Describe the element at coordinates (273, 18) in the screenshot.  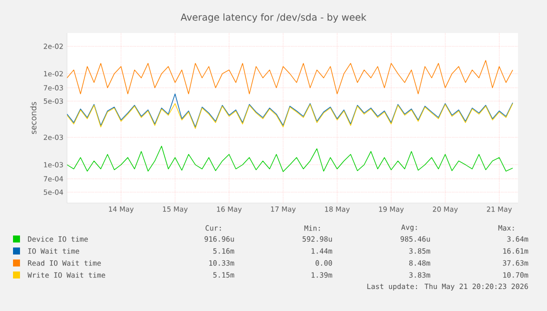
I see `chart-title: Average latency for /dev/sda - by week` at that location.